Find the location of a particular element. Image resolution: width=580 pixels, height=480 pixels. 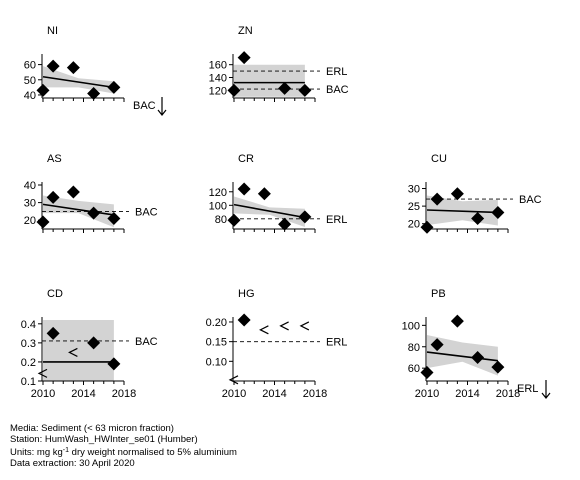

footer-media: Media: Sediment (< 63 micron fraction) is located at coordinates (92, 428).